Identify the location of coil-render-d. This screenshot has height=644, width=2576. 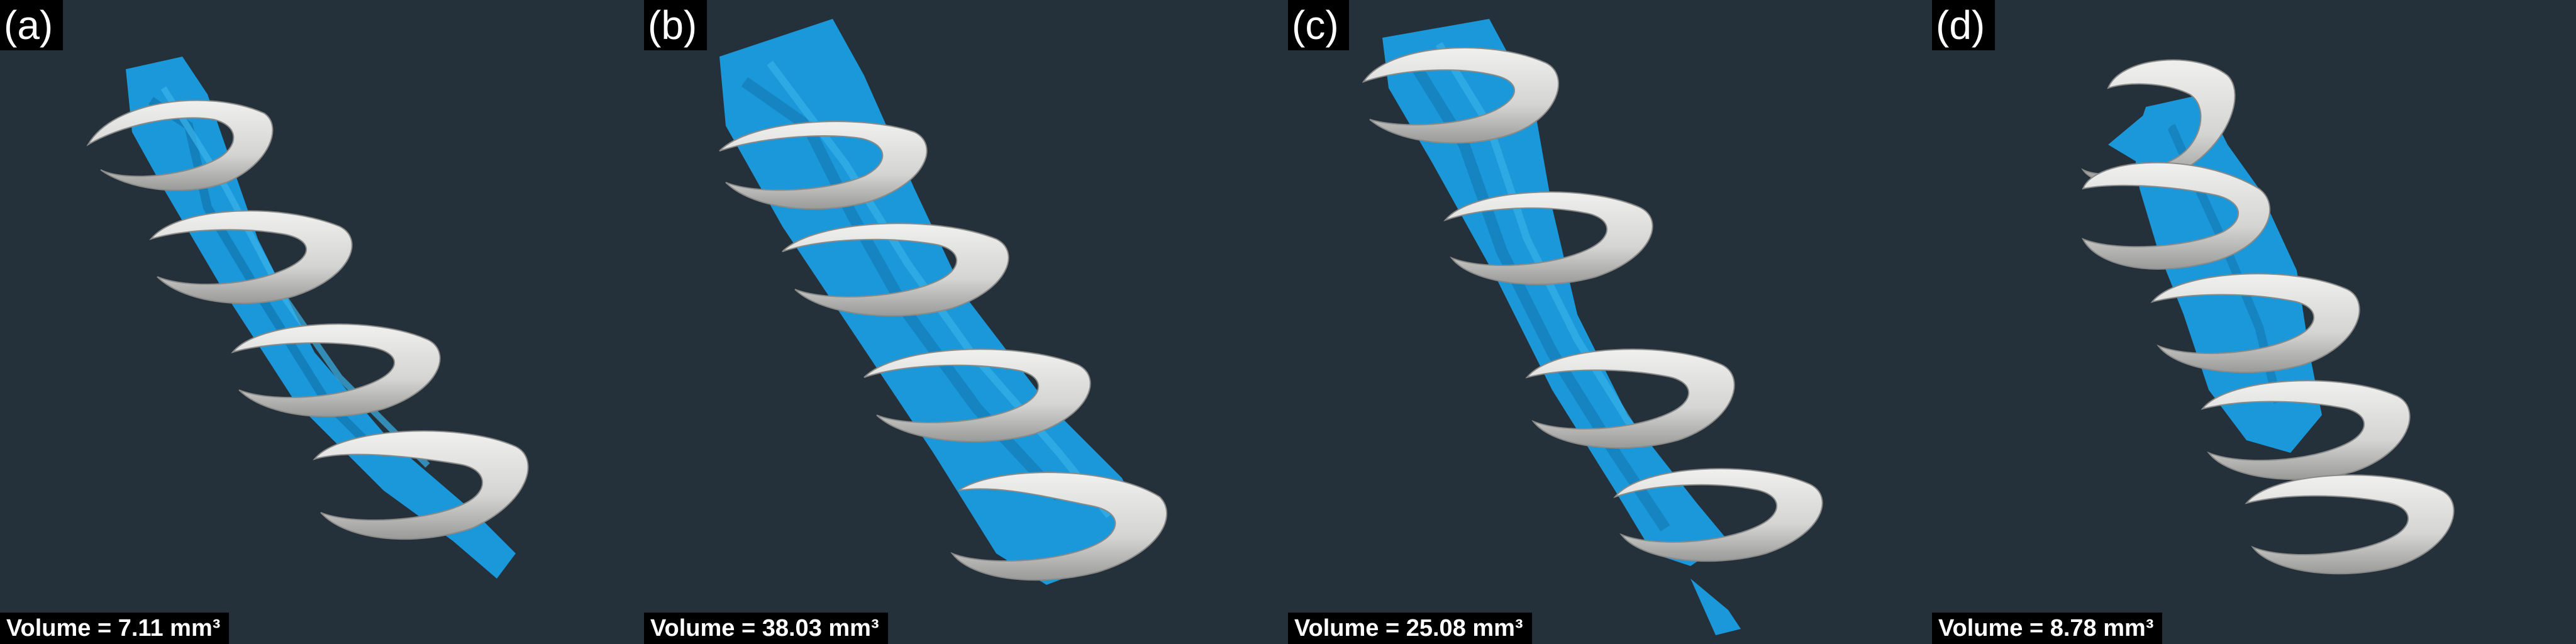
(2268, 317).